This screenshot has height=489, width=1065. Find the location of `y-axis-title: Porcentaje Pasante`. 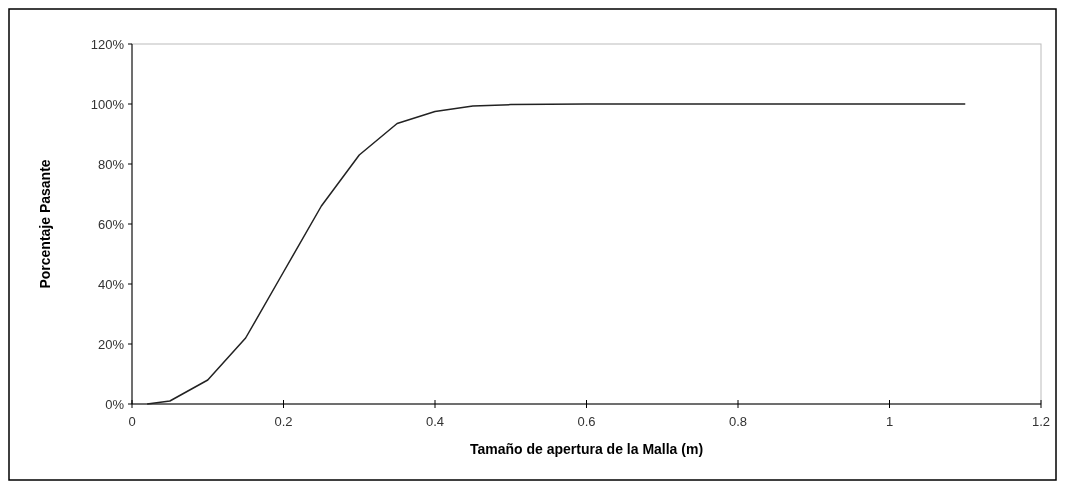

y-axis-title: Porcentaje Pasante is located at coordinates (45, 224).